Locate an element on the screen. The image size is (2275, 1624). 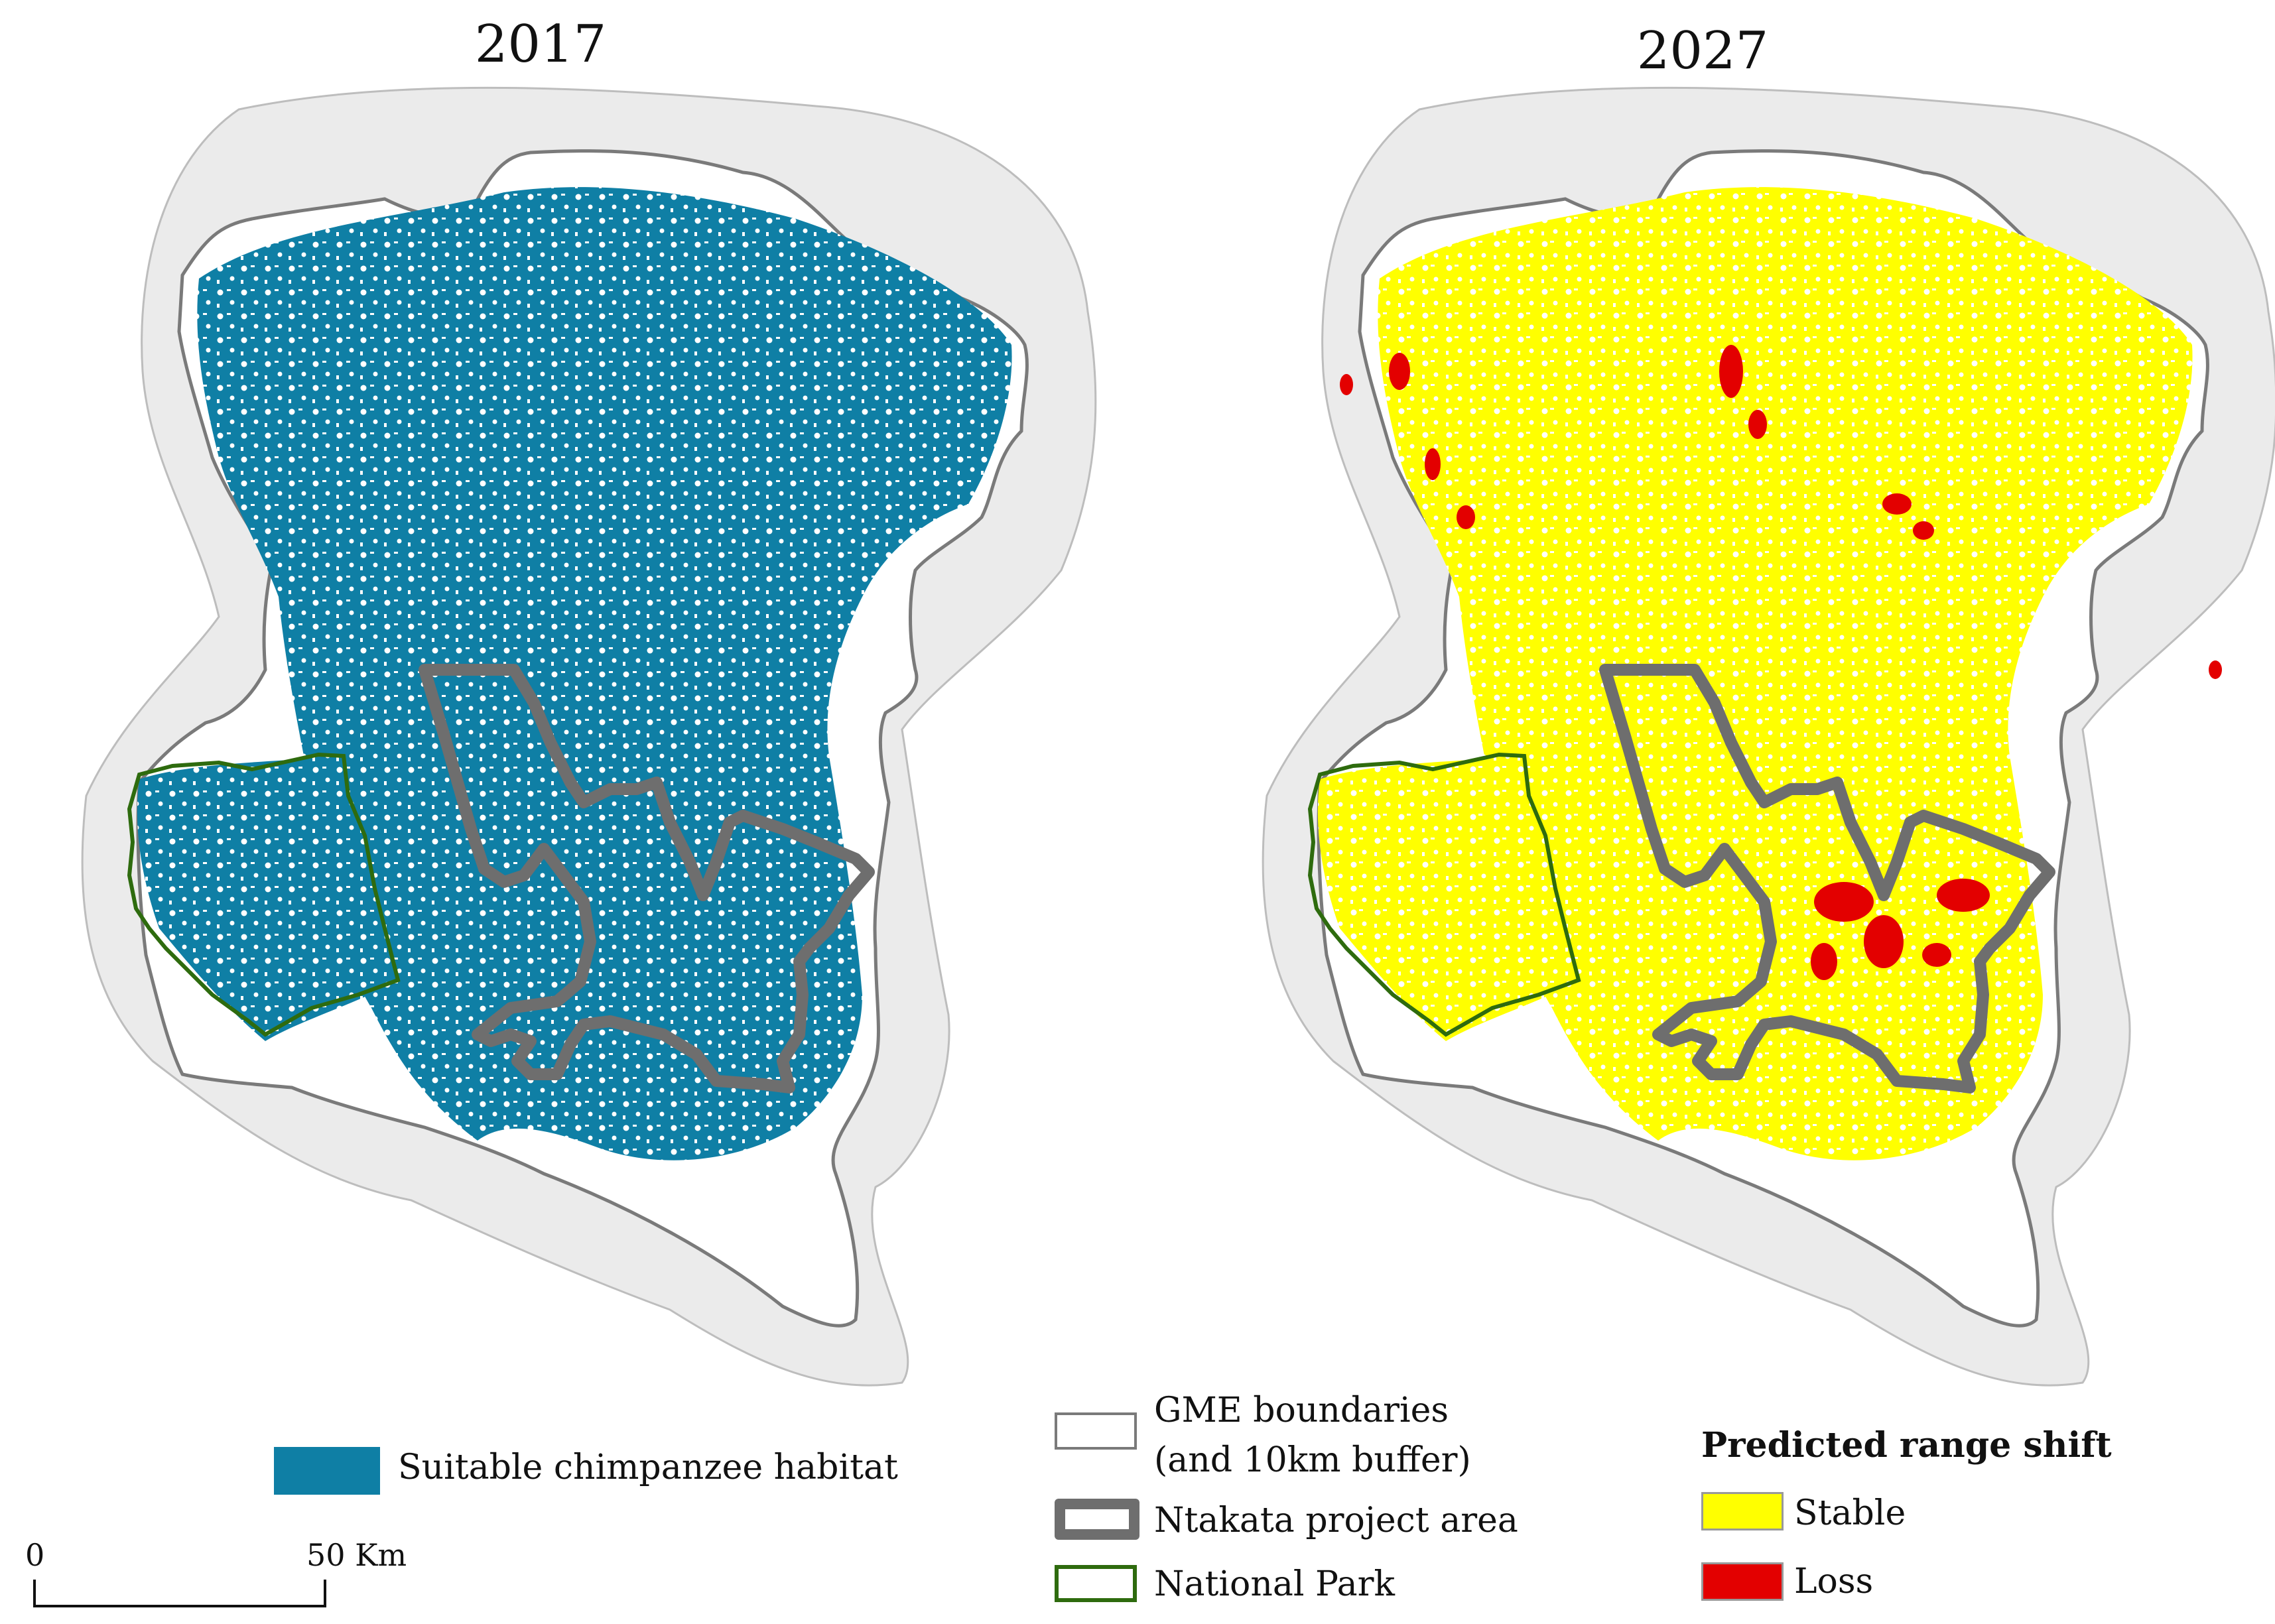
legend-stable-label: Stable is located at coordinates (1850, 1513).